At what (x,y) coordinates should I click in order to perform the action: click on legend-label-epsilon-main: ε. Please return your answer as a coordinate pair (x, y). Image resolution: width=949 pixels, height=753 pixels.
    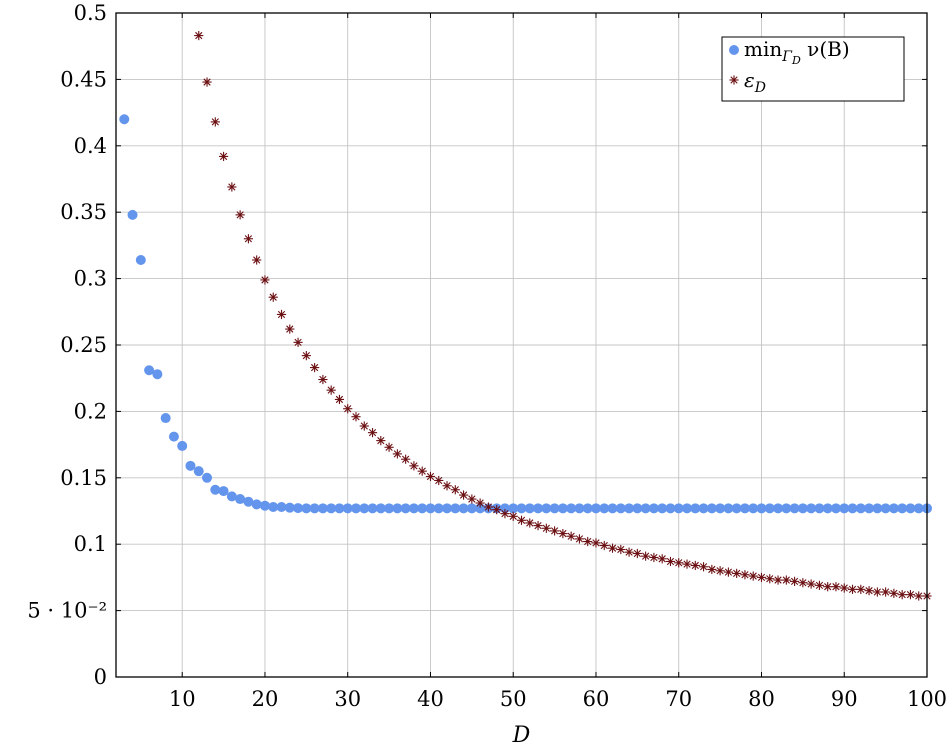
    Looking at the image, I should click on (749, 80).